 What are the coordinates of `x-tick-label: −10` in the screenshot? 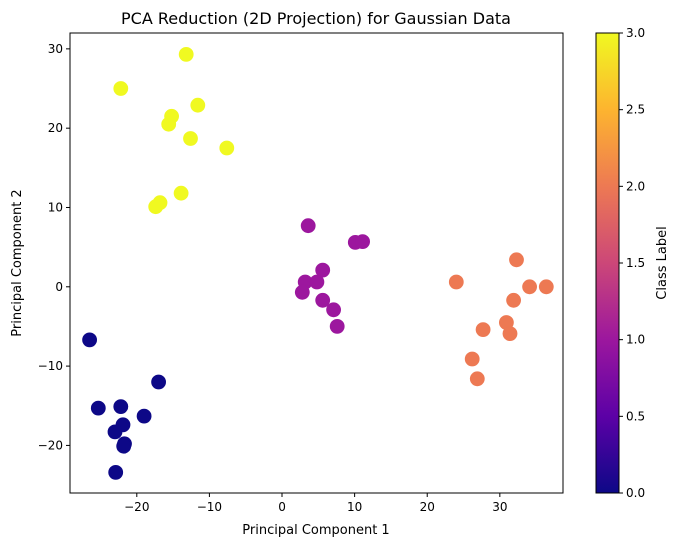 It's located at (209, 507).